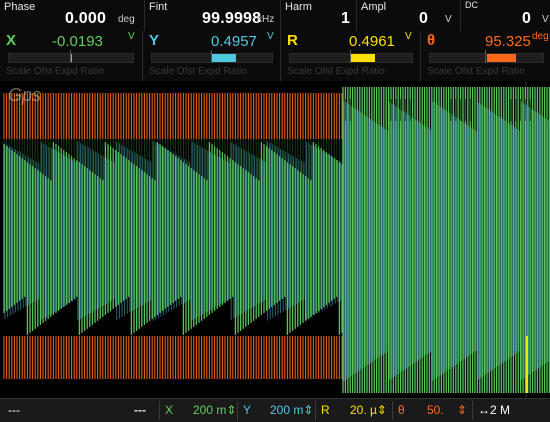  Describe the element at coordinates (266, 19) in the screenshot. I see `fint-unit: kHz` at that location.